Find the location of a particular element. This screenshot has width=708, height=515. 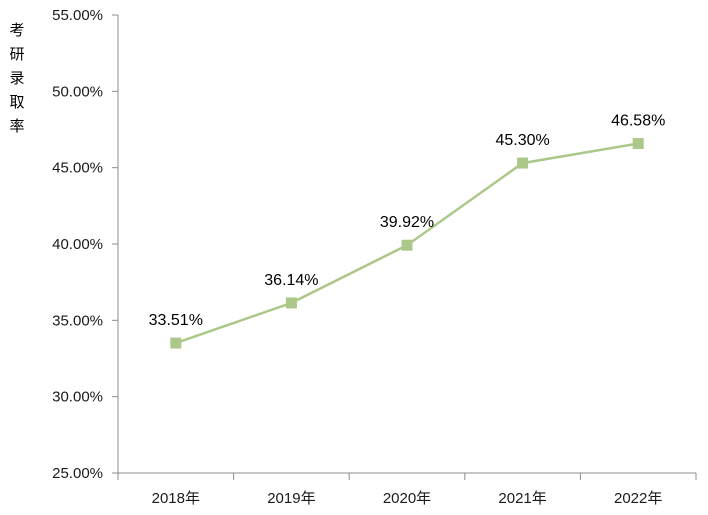

data-point-label: 45.30% is located at coordinates (522, 140).